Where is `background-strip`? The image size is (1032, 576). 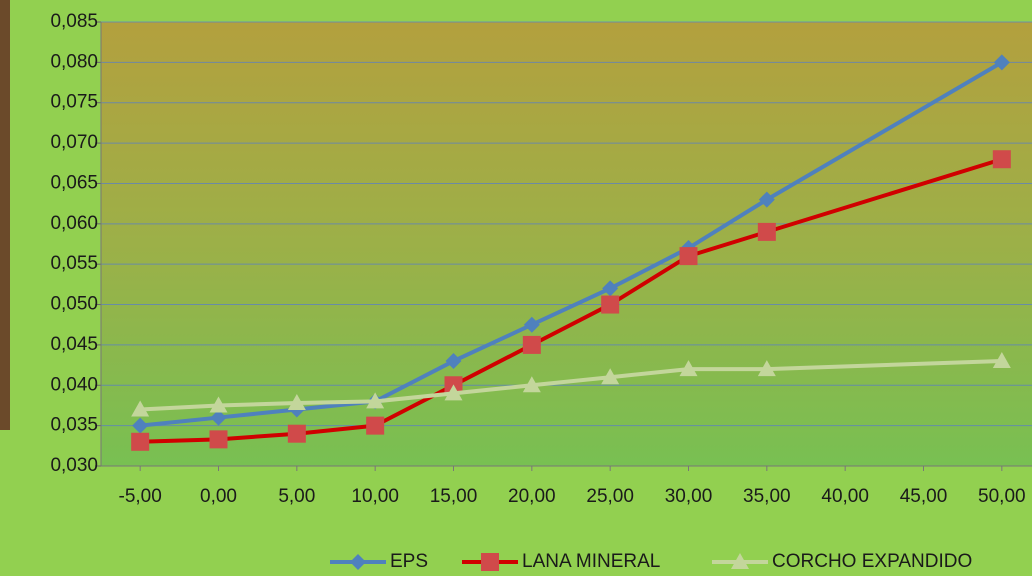
background-strip is located at coordinates (5, 215).